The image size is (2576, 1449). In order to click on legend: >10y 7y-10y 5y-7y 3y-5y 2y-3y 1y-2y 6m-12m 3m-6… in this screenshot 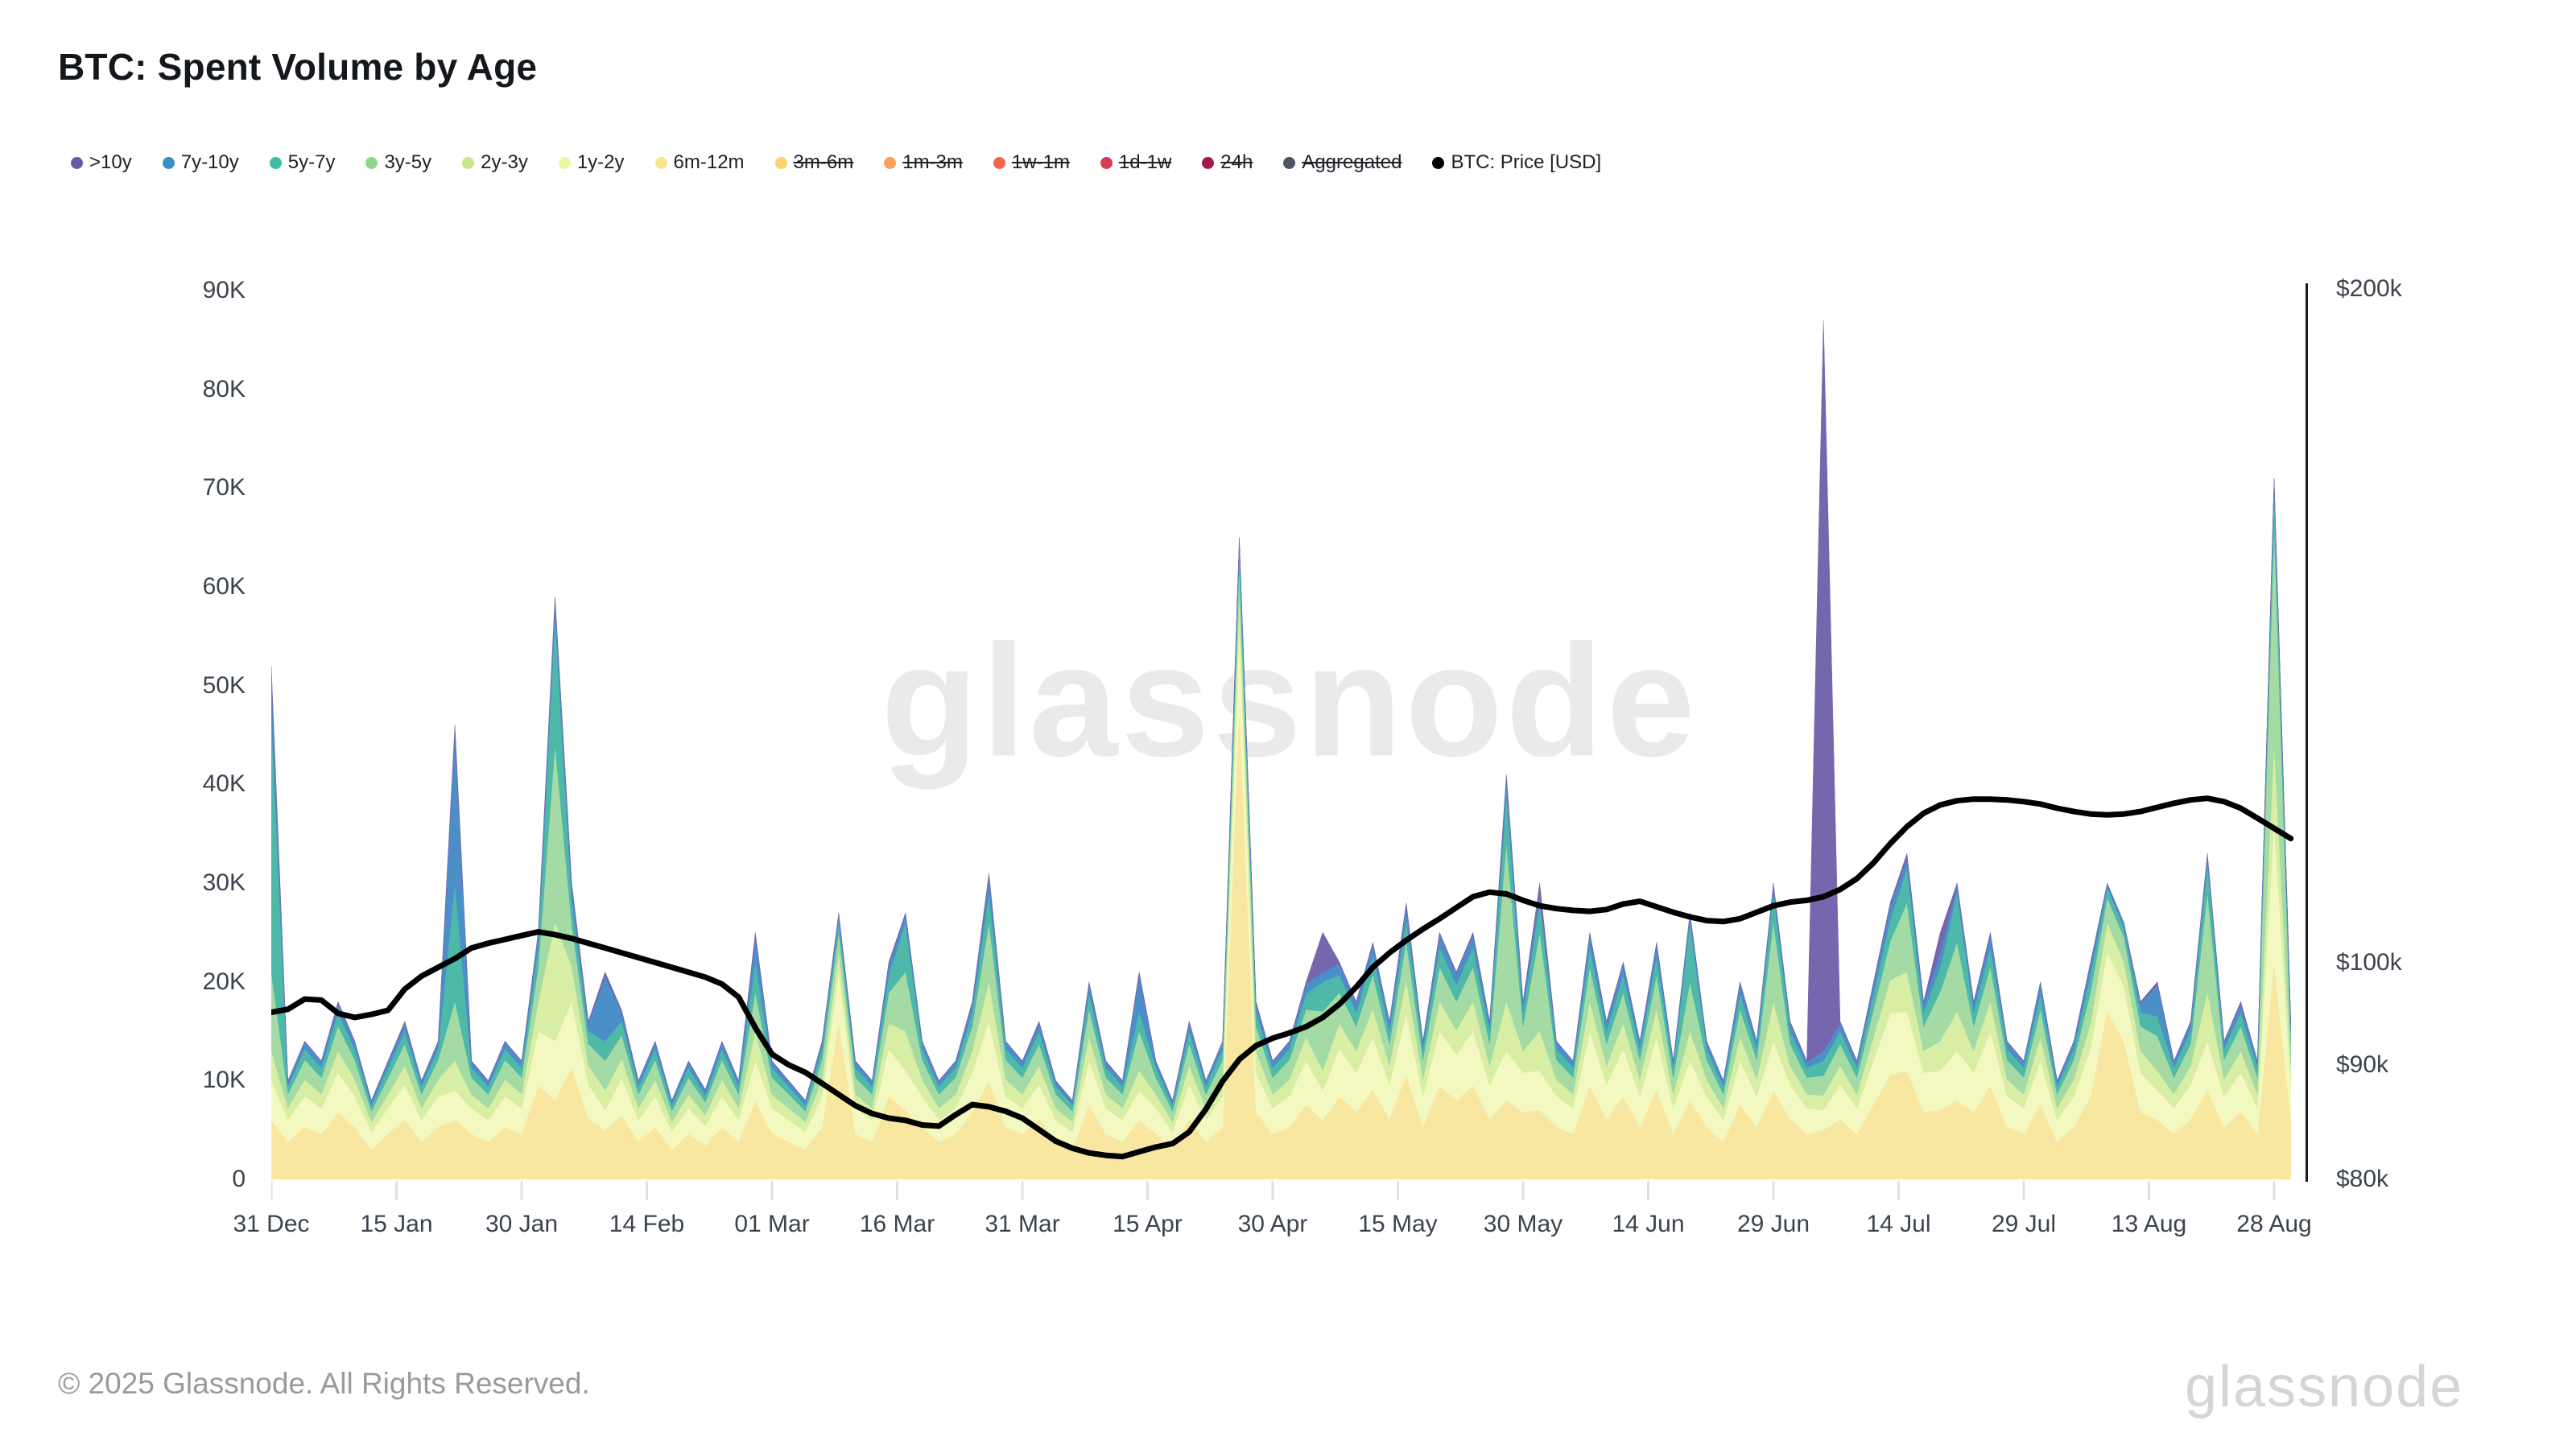, I will do `click(836, 162)`.